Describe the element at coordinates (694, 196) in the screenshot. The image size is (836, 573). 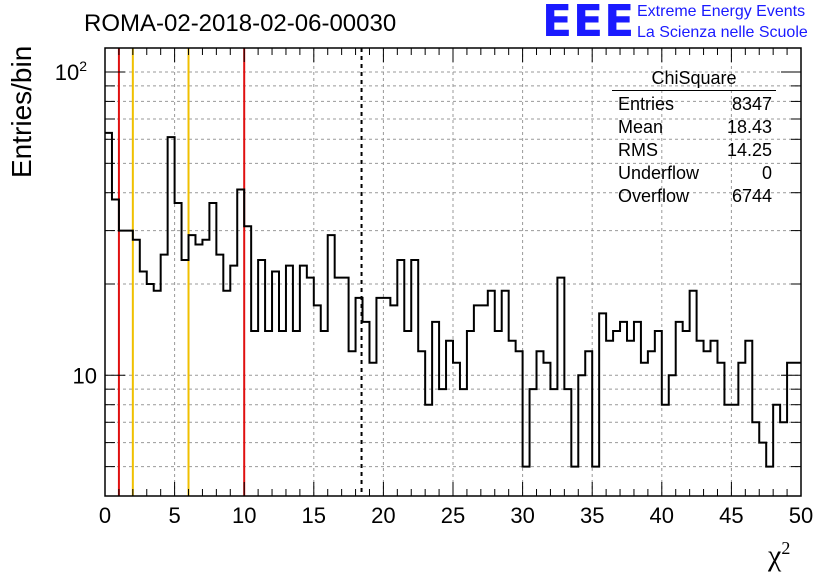
I see `stats-row-overflow: Overflow 6744` at that location.